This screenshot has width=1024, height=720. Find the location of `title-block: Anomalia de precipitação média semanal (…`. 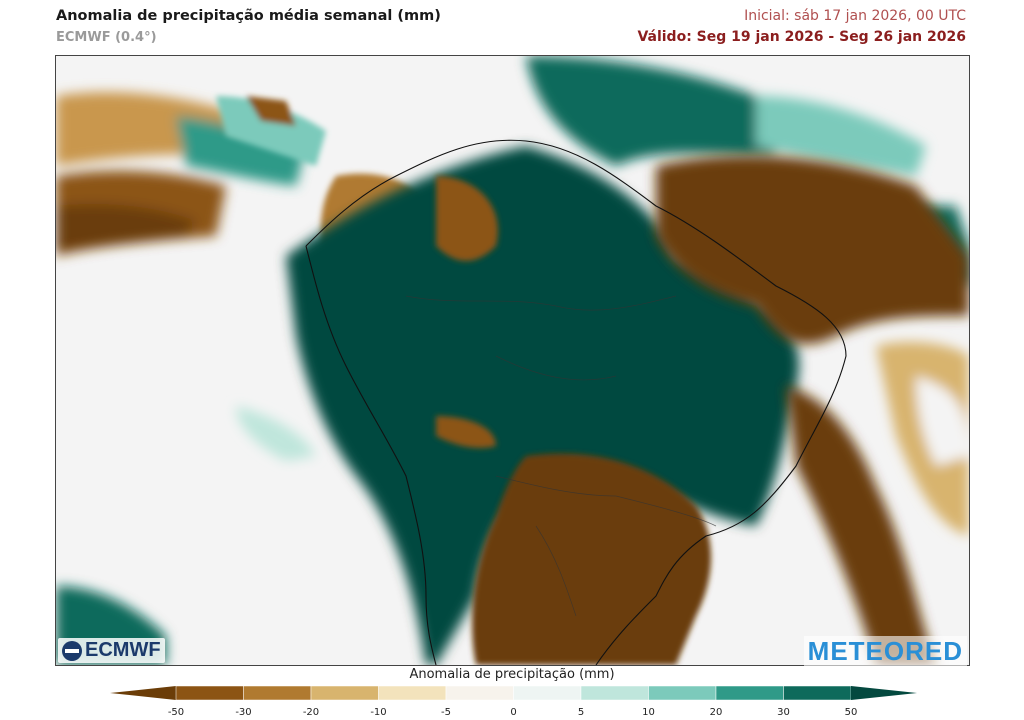

title-block: Anomalia de precipitação média semanal (… is located at coordinates (248, 26).